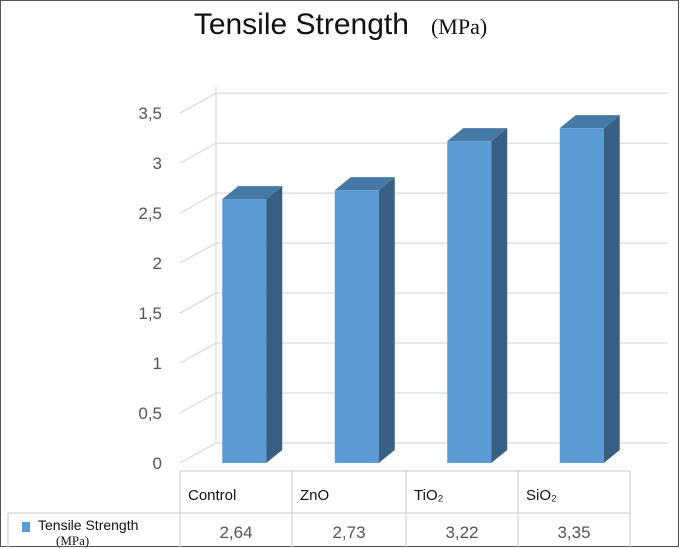 The image size is (681, 549). Describe the element at coordinates (157, 363) in the screenshot. I see `y-tick-label: 1` at that location.